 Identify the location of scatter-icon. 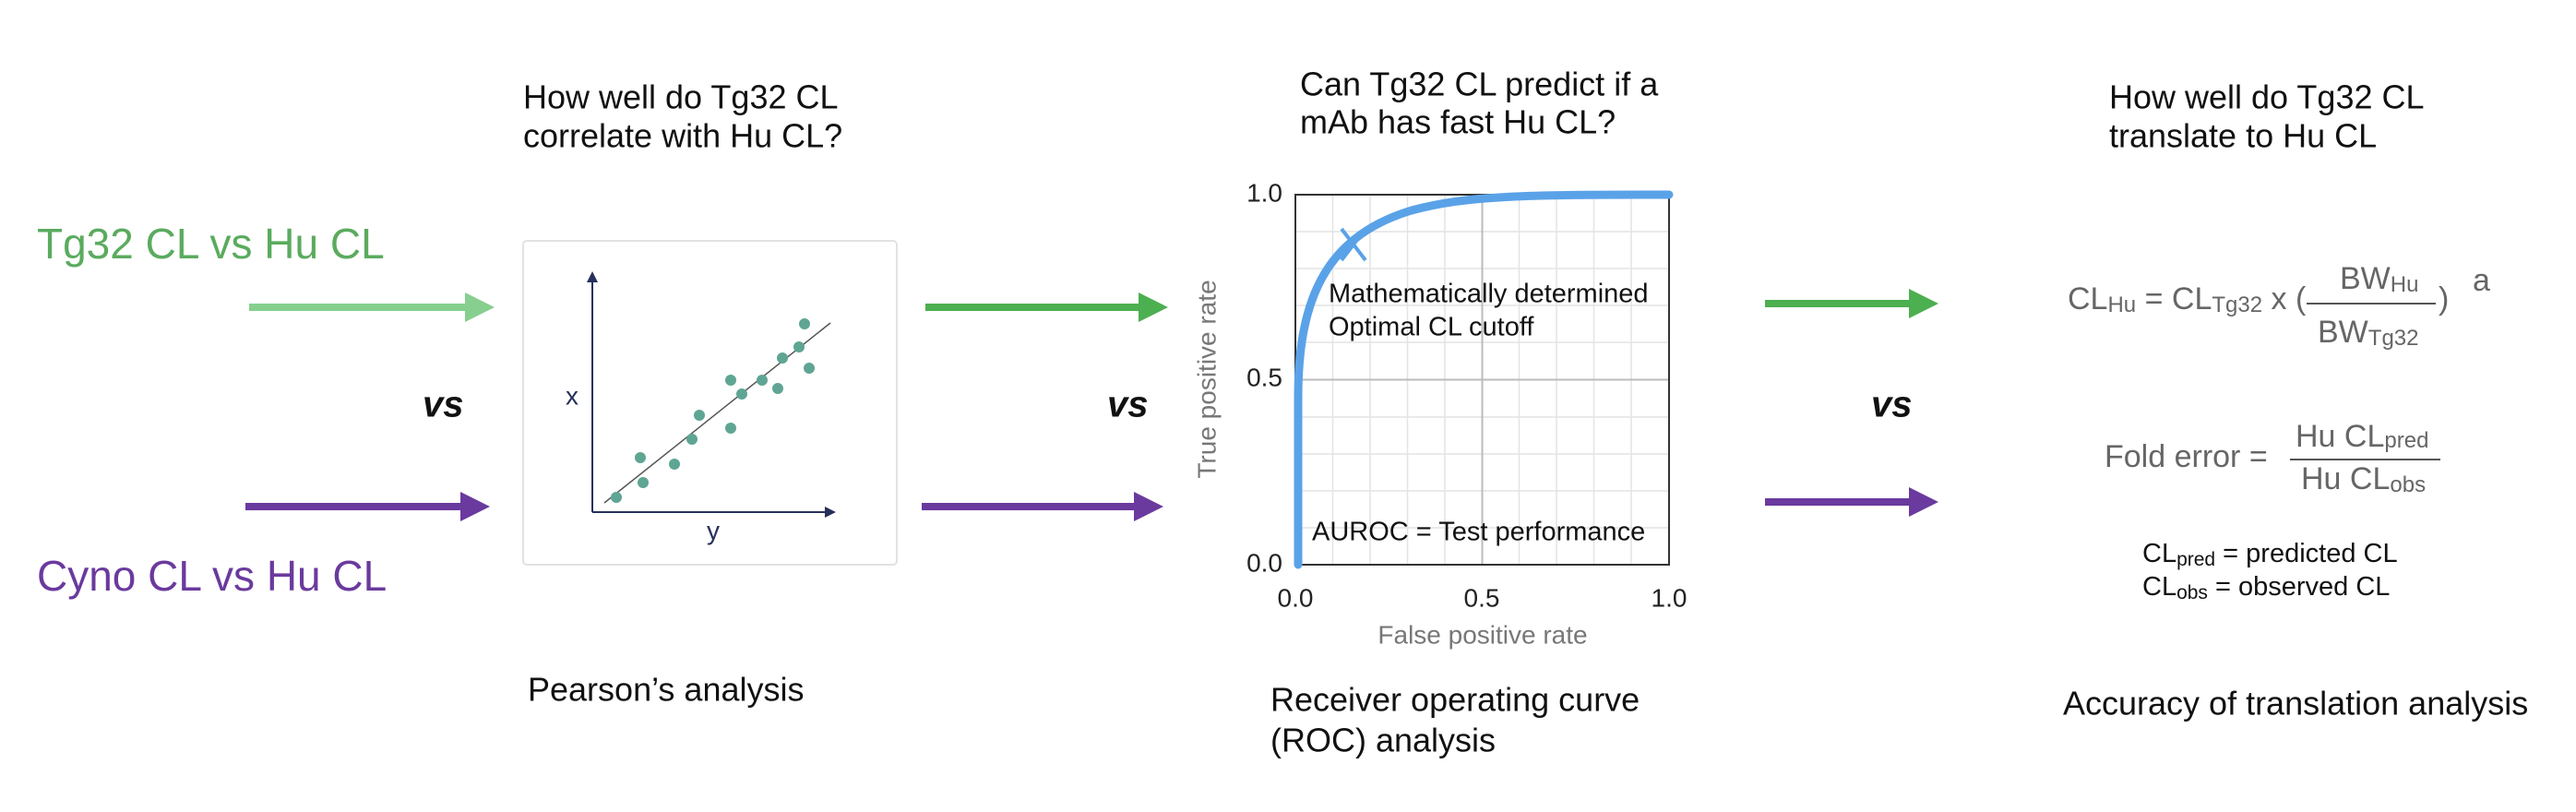
(712, 394).